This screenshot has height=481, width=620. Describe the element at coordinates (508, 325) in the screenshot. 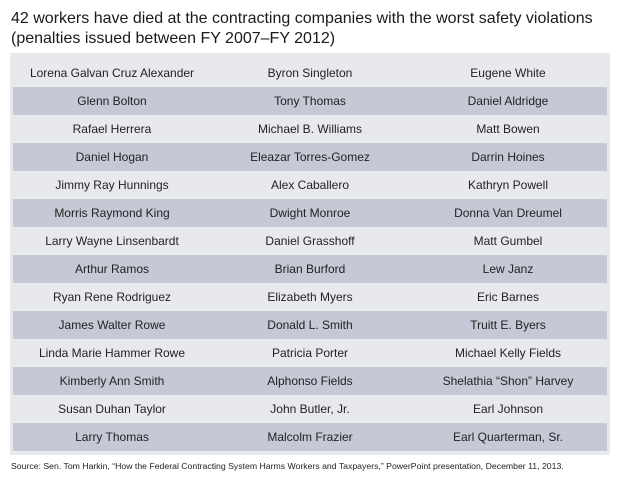

I see `table-cell: Truitt E. Byers` at that location.